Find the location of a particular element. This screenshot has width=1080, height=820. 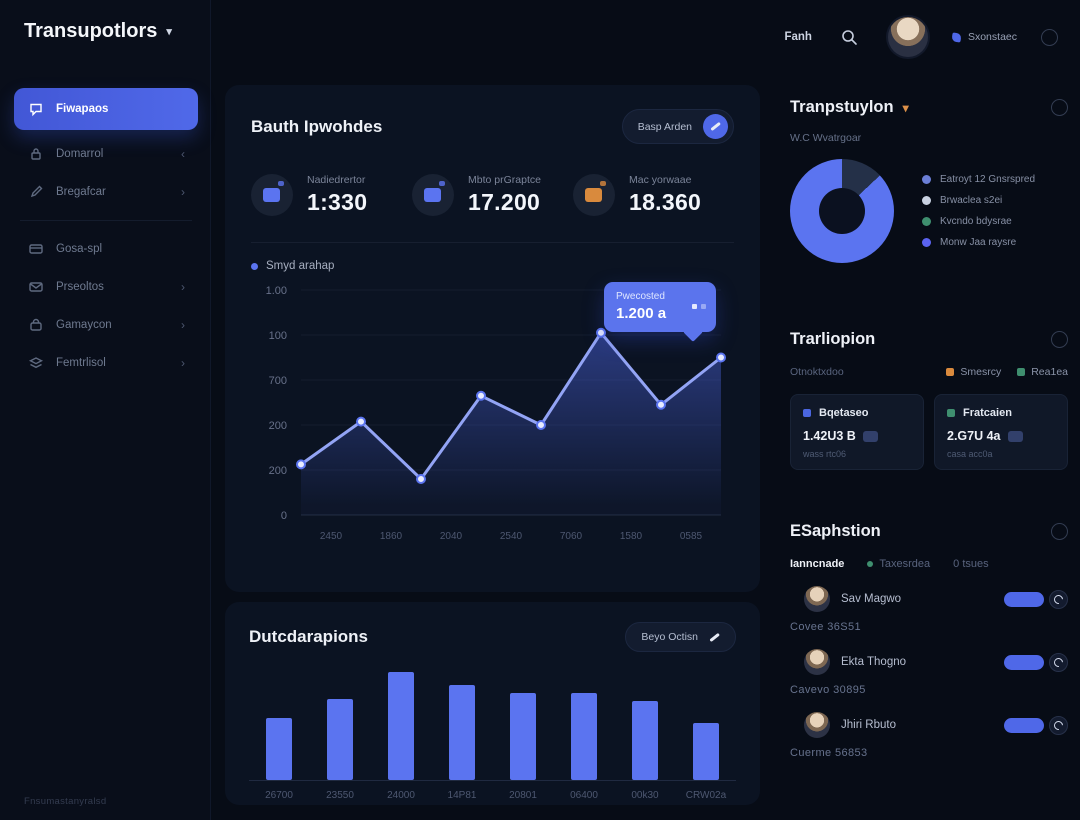

transaction-title-label: Fratcaien is located at coordinates (987, 413).